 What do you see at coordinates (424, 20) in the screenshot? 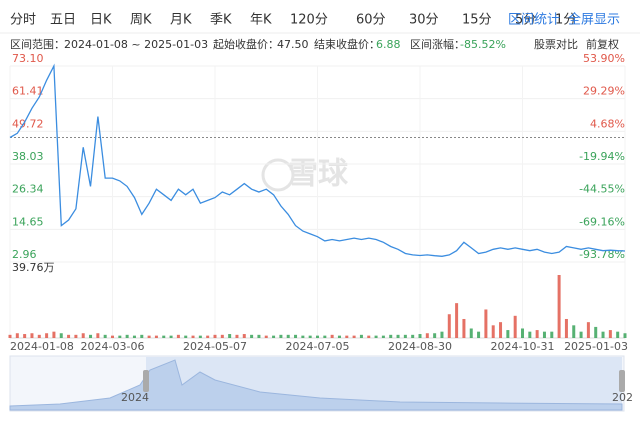
I see `tab: 30分` at bounding box center [424, 20].